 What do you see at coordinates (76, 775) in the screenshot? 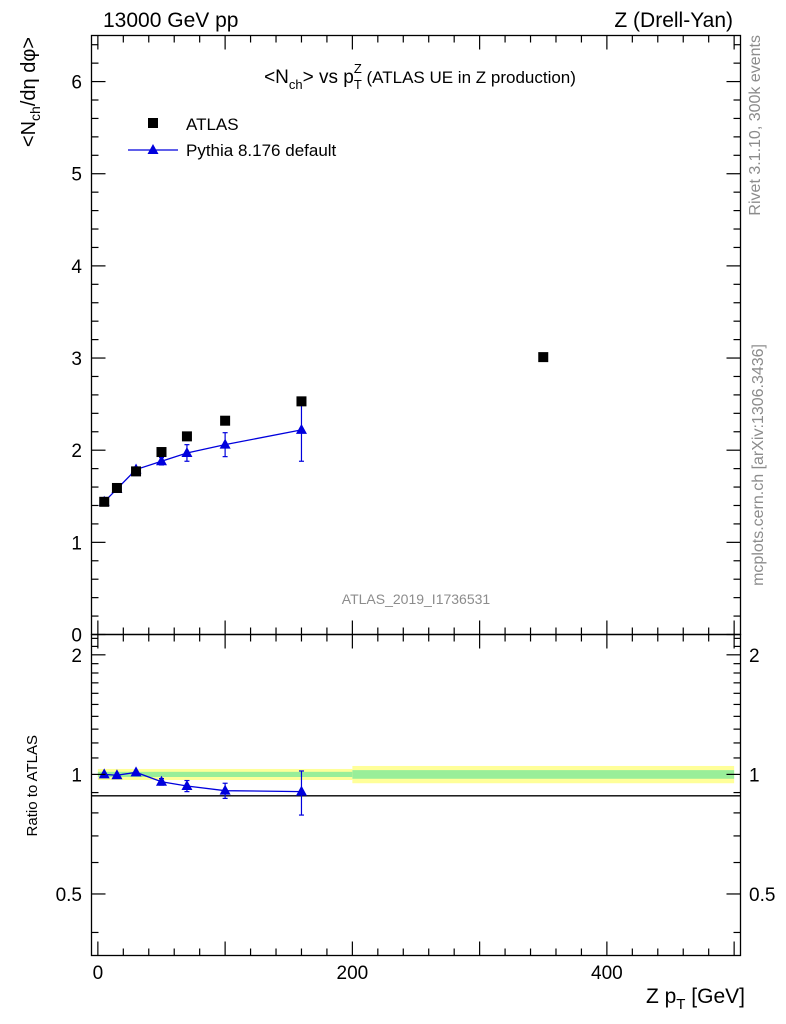
I see `ratio-y-tick-label-left: 1` at bounding box center [76, 775].